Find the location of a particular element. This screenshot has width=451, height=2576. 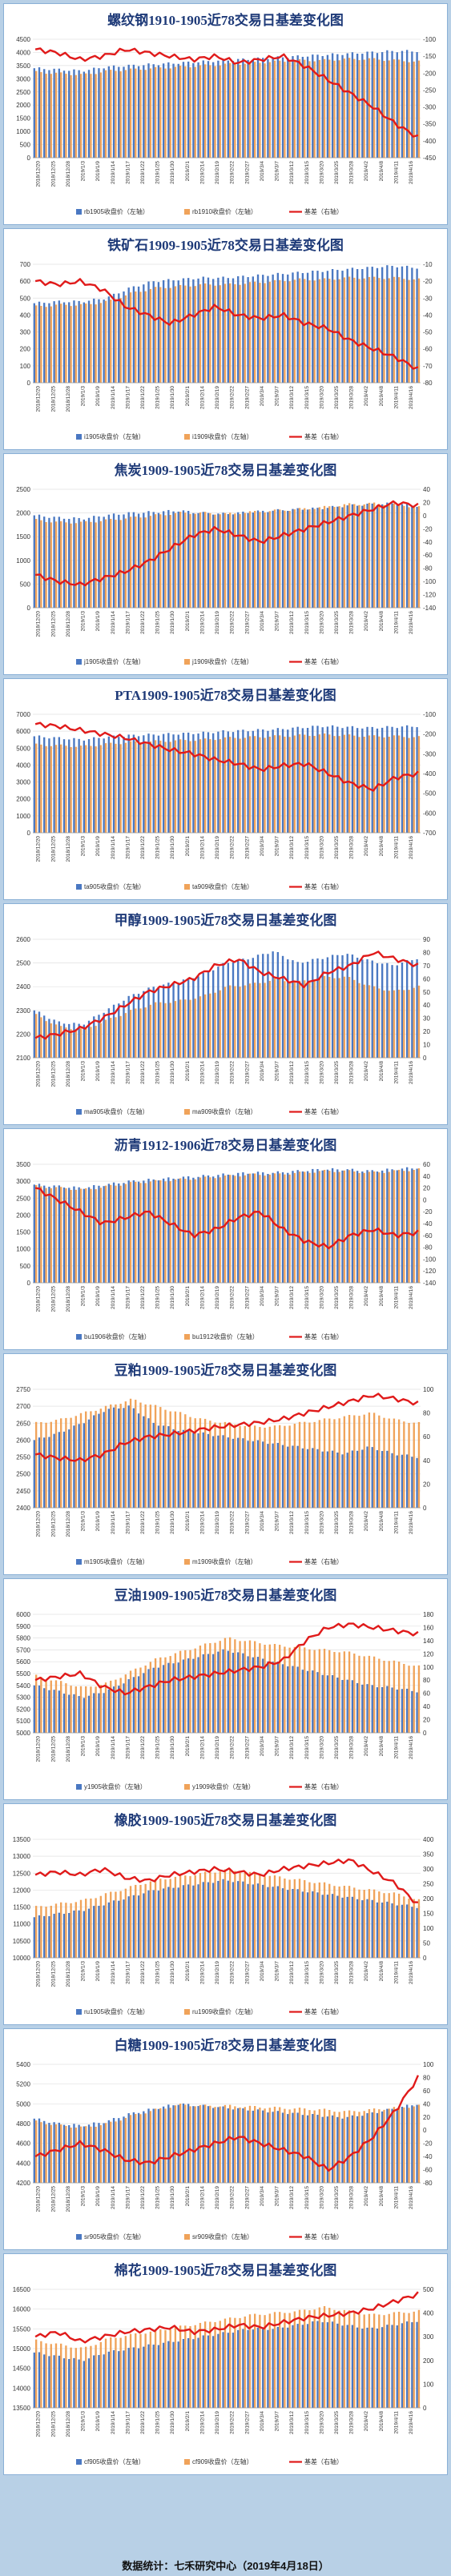

right-tick-label: -20 is located at coordinates (428, 1212).